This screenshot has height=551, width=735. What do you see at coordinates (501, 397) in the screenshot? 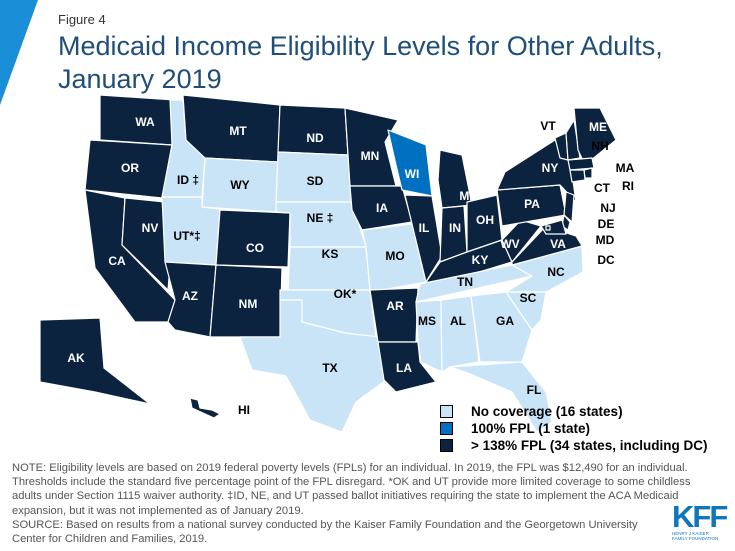
I see `state-fl` at bounding box center [501, 397].